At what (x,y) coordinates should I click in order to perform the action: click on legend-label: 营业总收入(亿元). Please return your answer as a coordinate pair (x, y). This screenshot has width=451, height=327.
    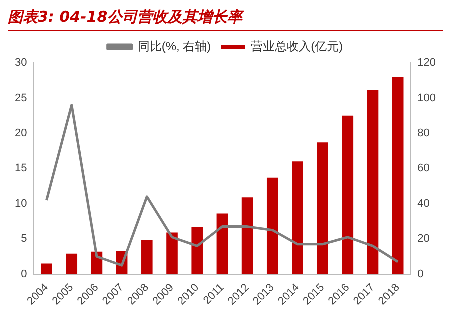
    Looking at the image, I should click on (297, 46).